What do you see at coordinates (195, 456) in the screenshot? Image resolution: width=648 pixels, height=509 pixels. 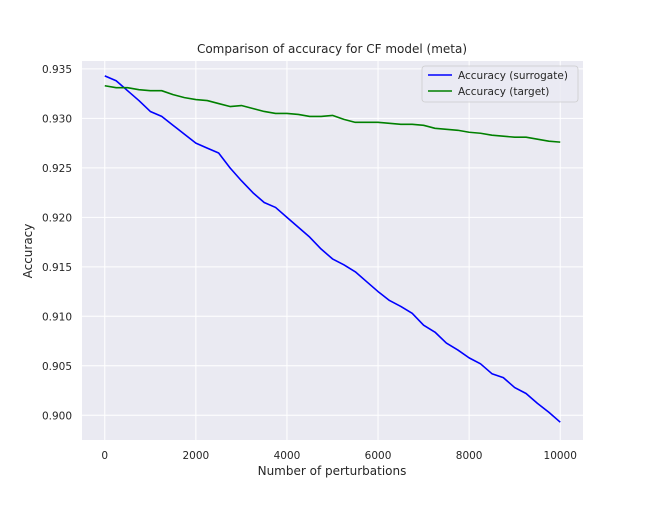 I see `x-tick-label: 2000` at bounding box center [195, 456].